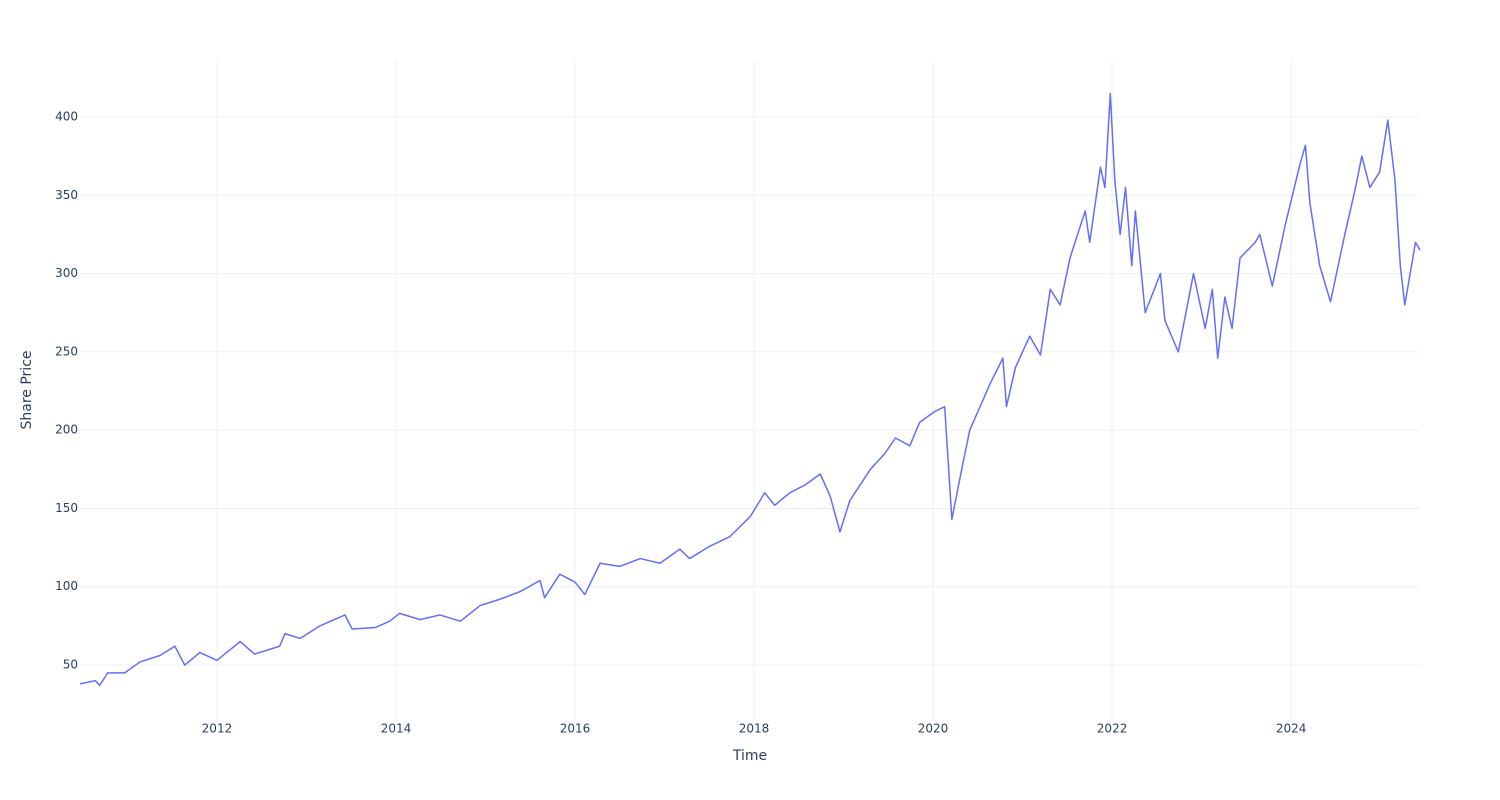 The width and height of the screenshot is (1500, 800). I want to click on y-tick-label: 100, so click(66, 586).